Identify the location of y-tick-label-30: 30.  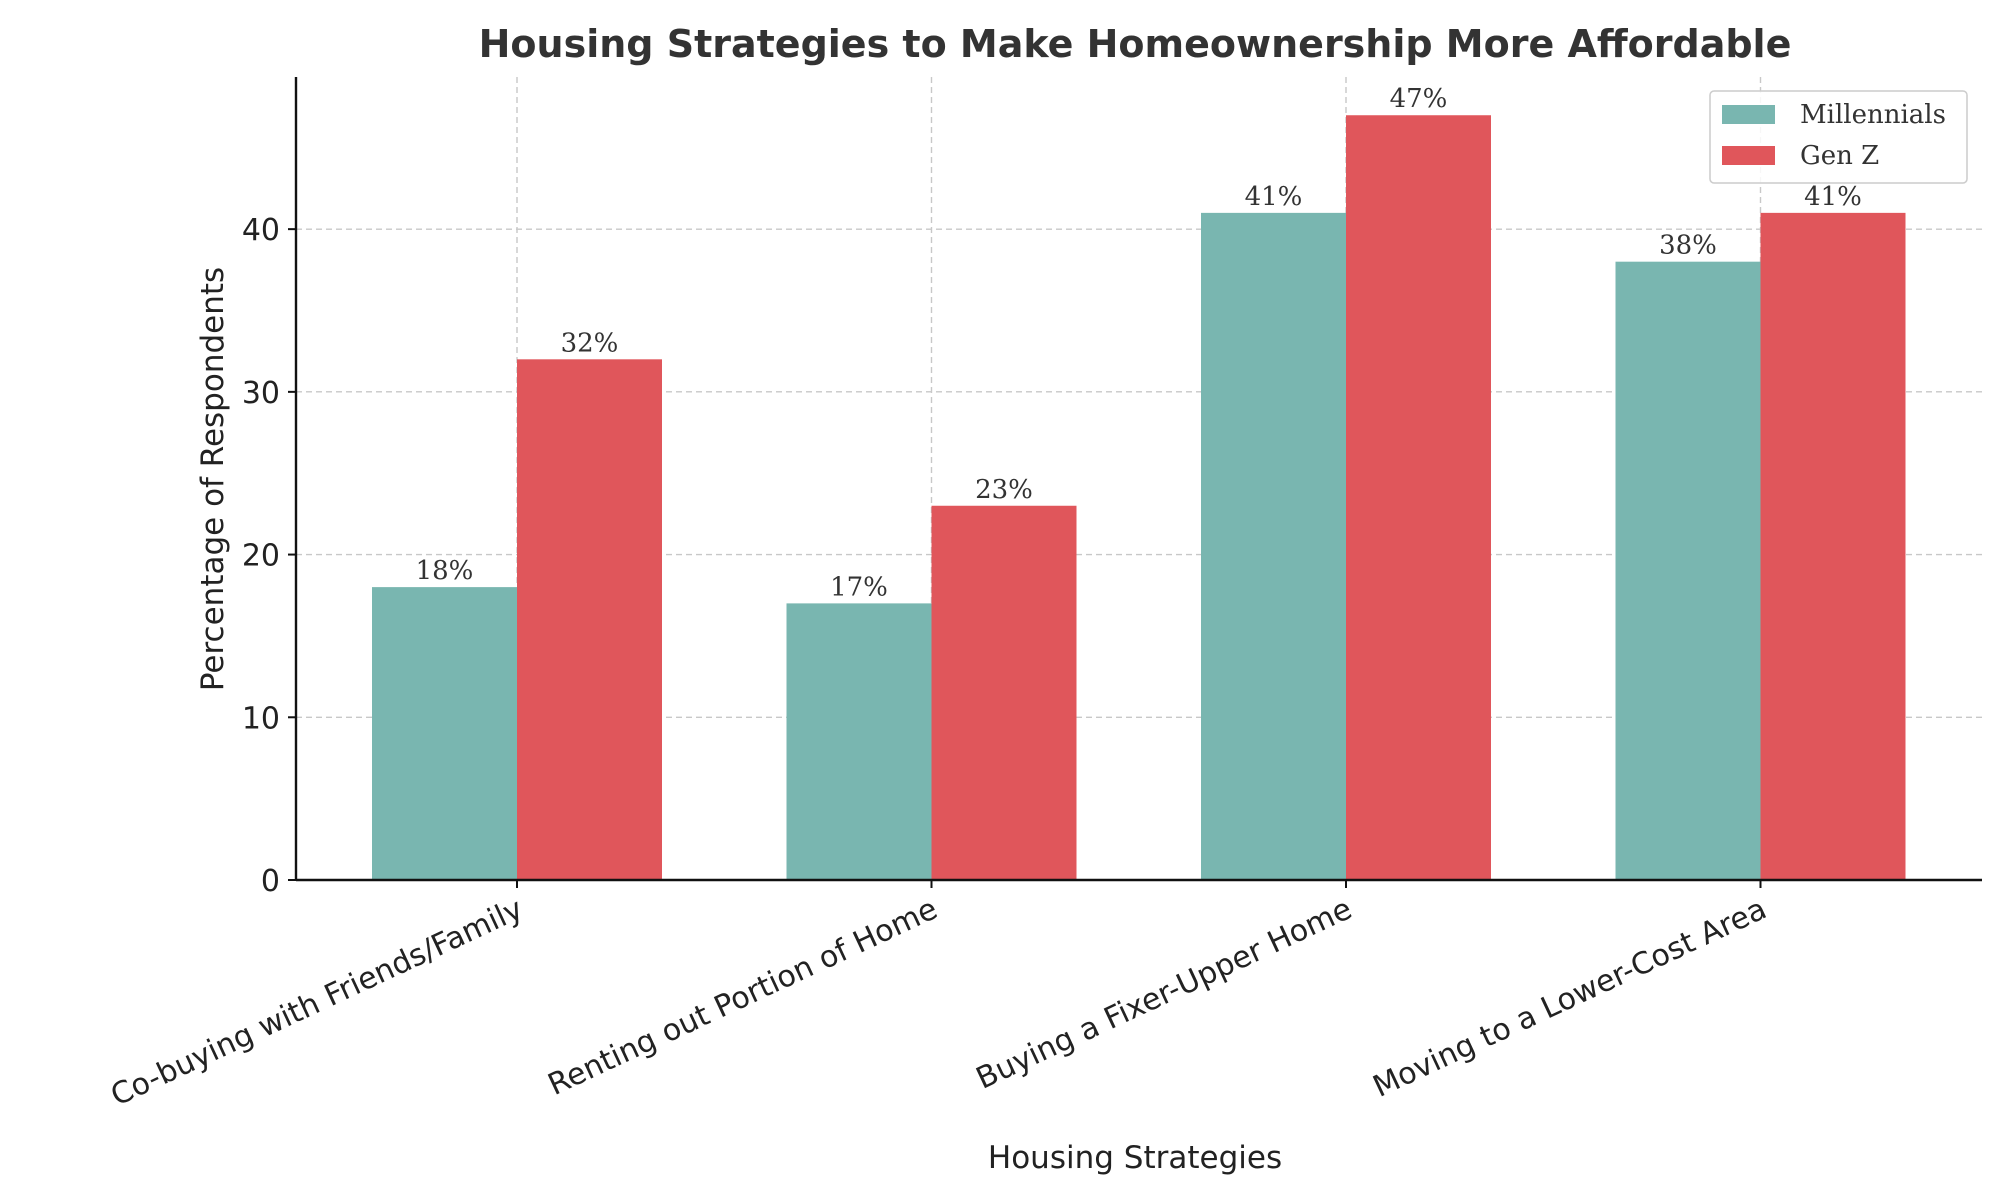
(261, 393).